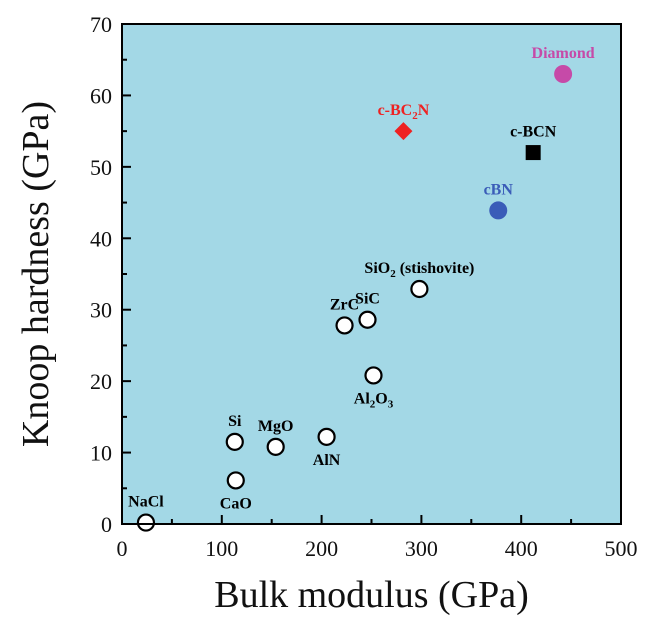 The image size is (645, 625). What do you see at coordinates (234, 441) in the screenshot?
I see `point-si` at bounding box center [234, 441].